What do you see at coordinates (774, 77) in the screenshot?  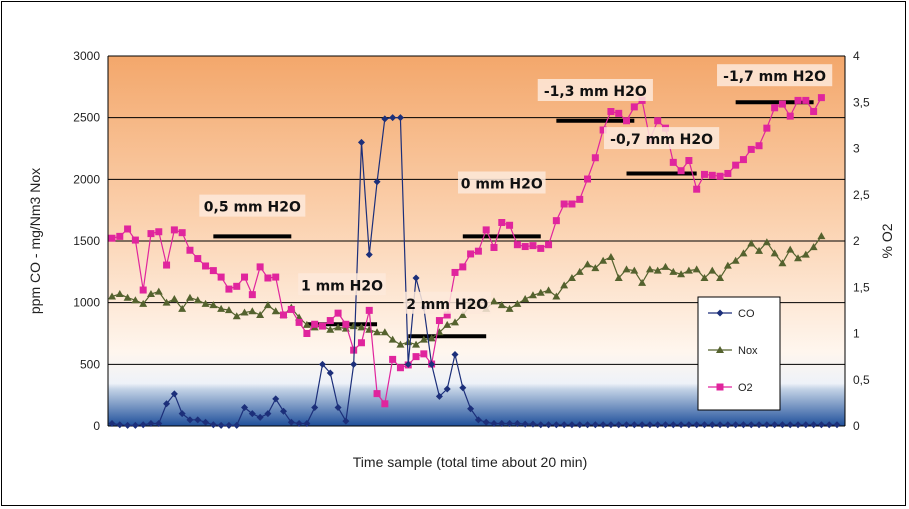 I see `annotation-label: -1,7 mm H2O` at bounding box center [774, 77].